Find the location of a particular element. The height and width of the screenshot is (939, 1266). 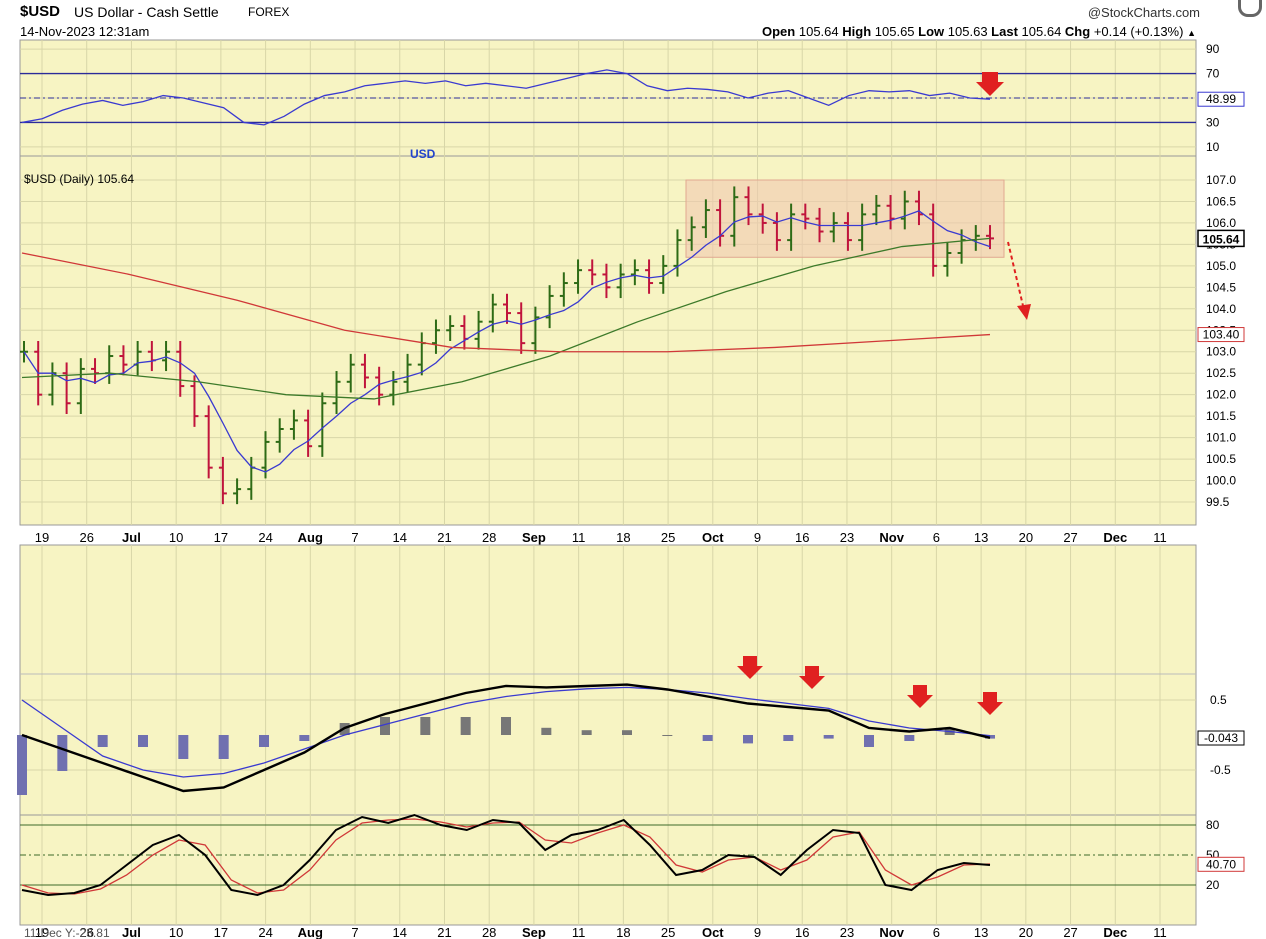

x-tick-label-bottom: 6 is located at coordinates (936, 932).